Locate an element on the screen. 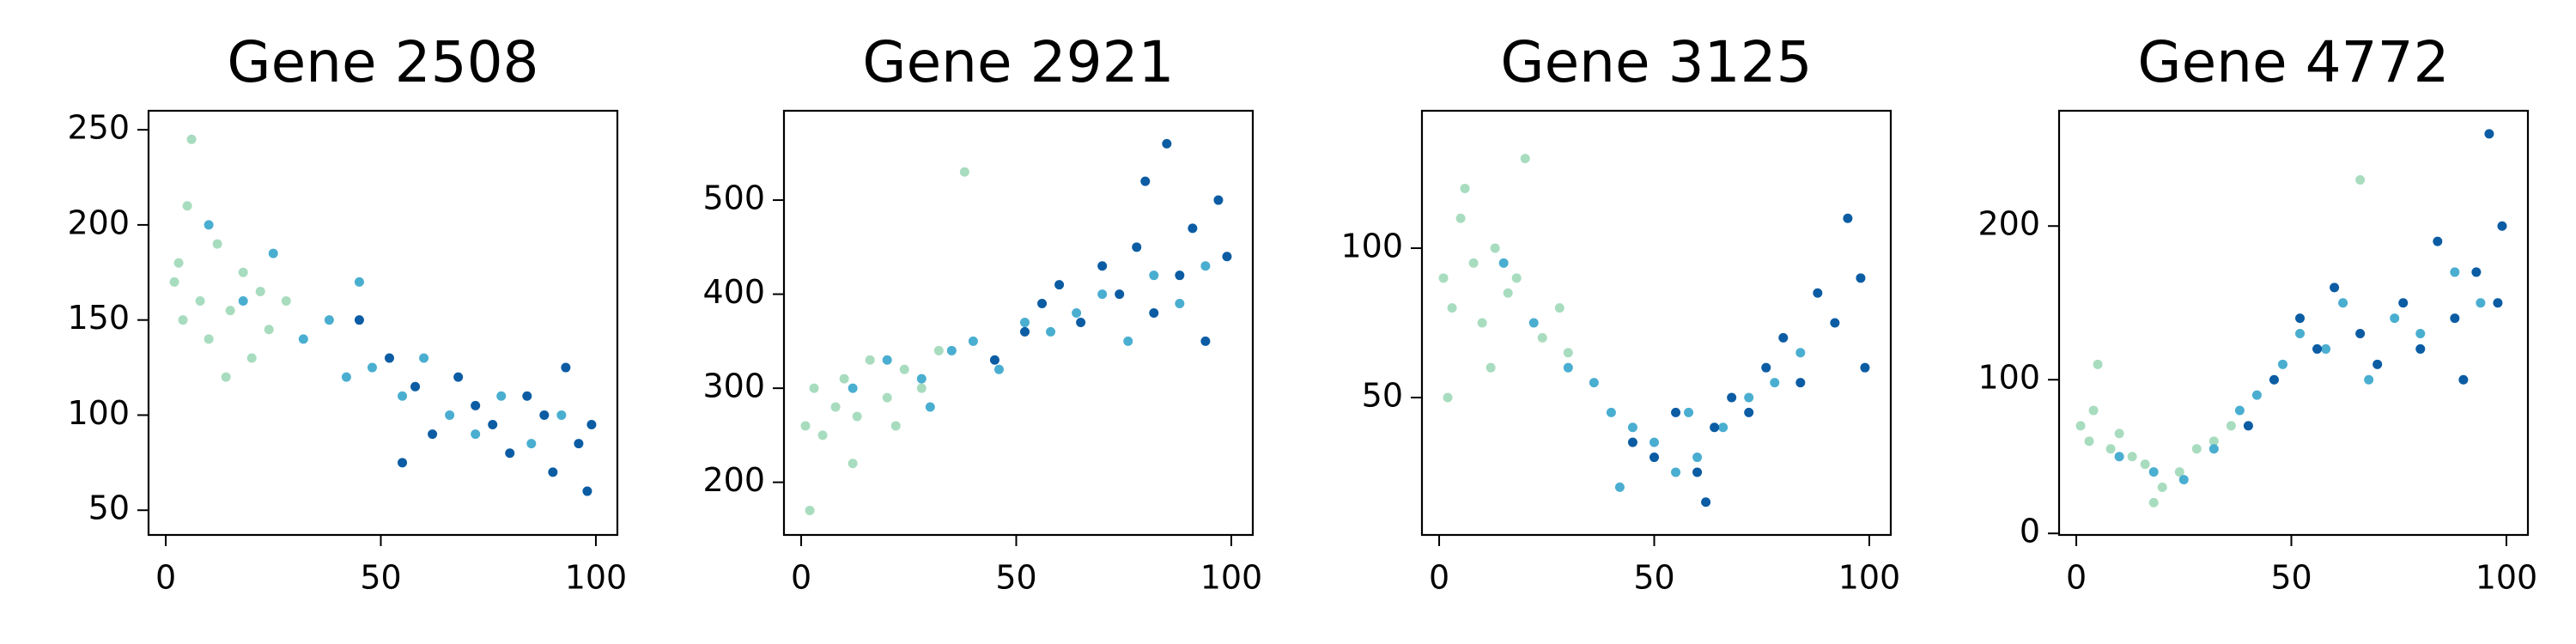 This screenshot has width=2576, height=644. axes-frame is located at coordinates (1018, 323).